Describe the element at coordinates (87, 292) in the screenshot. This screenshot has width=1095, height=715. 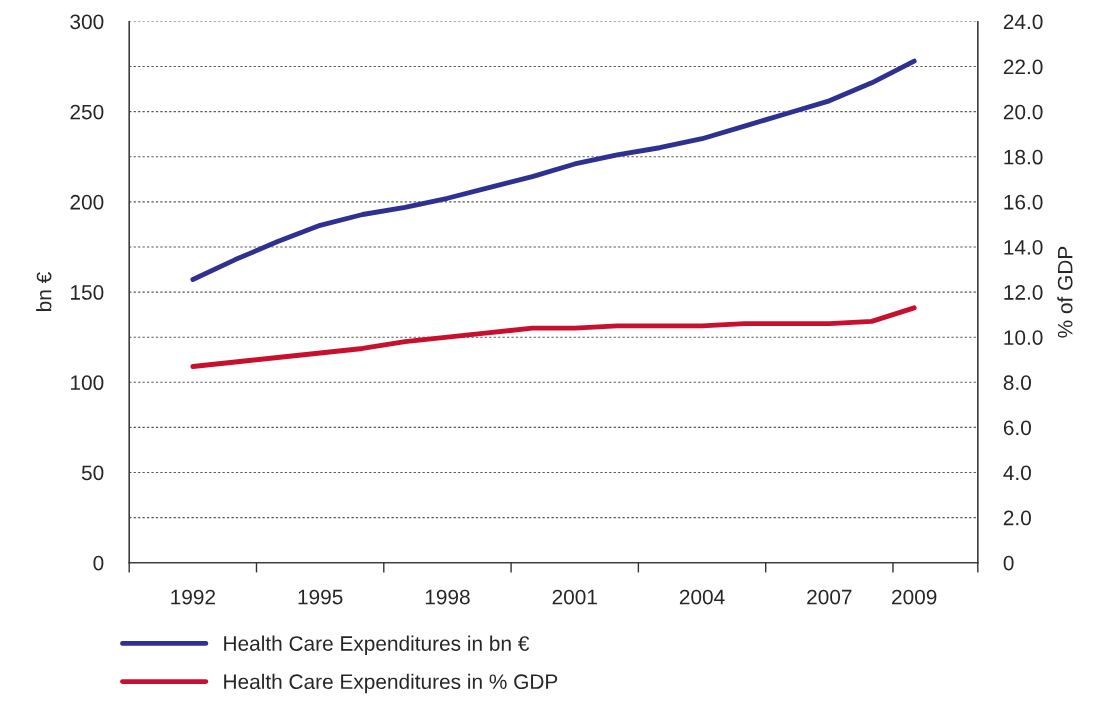
I see `y-tick-label: 150` at that location.